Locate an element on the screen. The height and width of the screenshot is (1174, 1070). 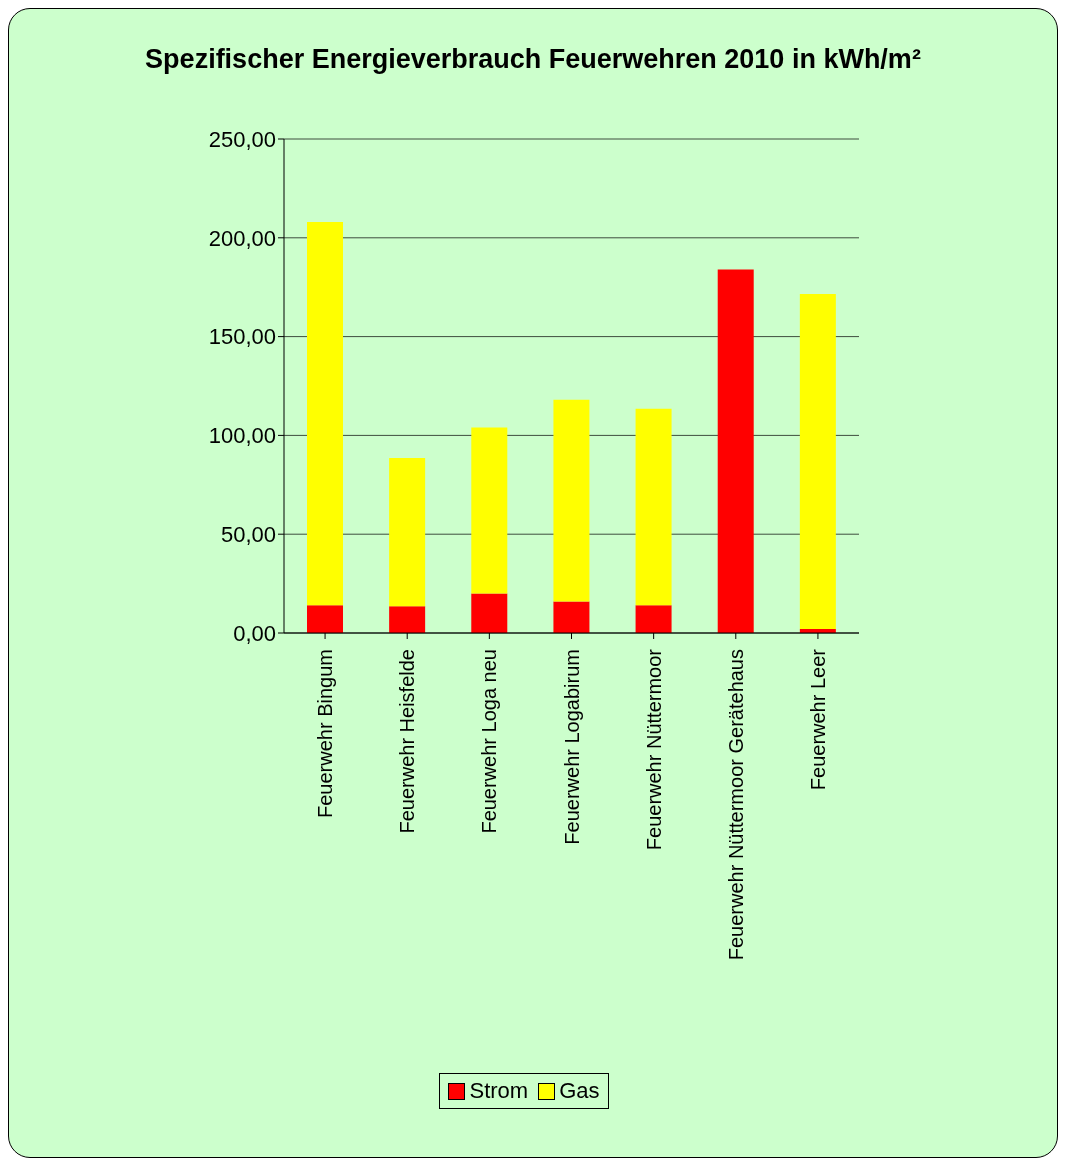
x-tick-label: Feuerwehr Leer is located at coordinates (817, 719).